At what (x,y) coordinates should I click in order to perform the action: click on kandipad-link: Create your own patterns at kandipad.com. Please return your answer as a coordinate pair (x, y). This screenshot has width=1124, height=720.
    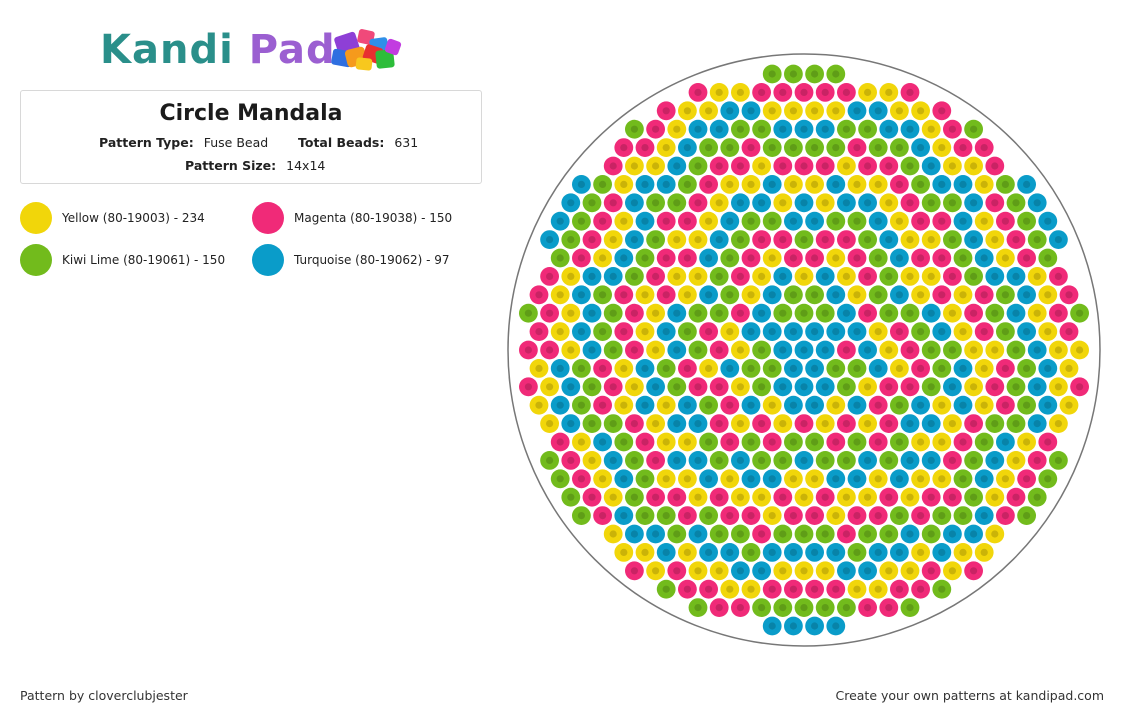
    Looking at the image, I should click on (969, 695).